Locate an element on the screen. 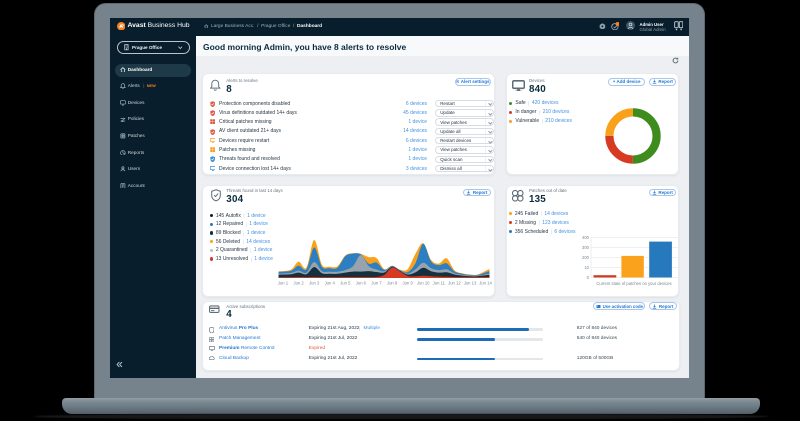 The height and width of the screenshot is (421, 800). svg-text: 200 is located at coordinates (586, 257).